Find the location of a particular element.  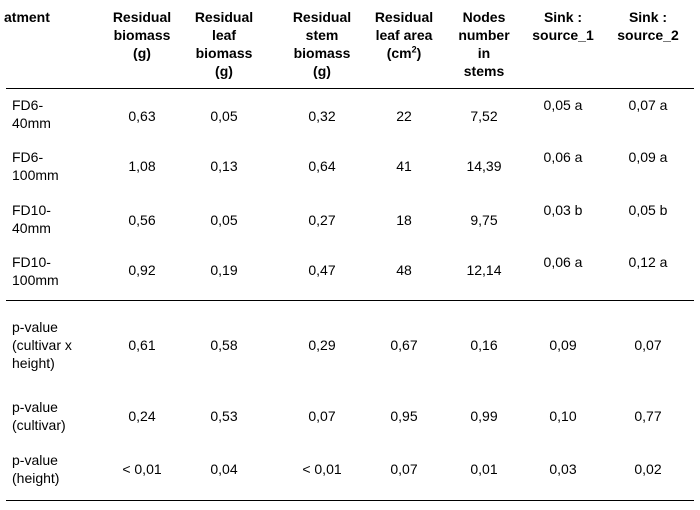

cell-residual-leaf-area: 41 is located at coordinates (404, 166).